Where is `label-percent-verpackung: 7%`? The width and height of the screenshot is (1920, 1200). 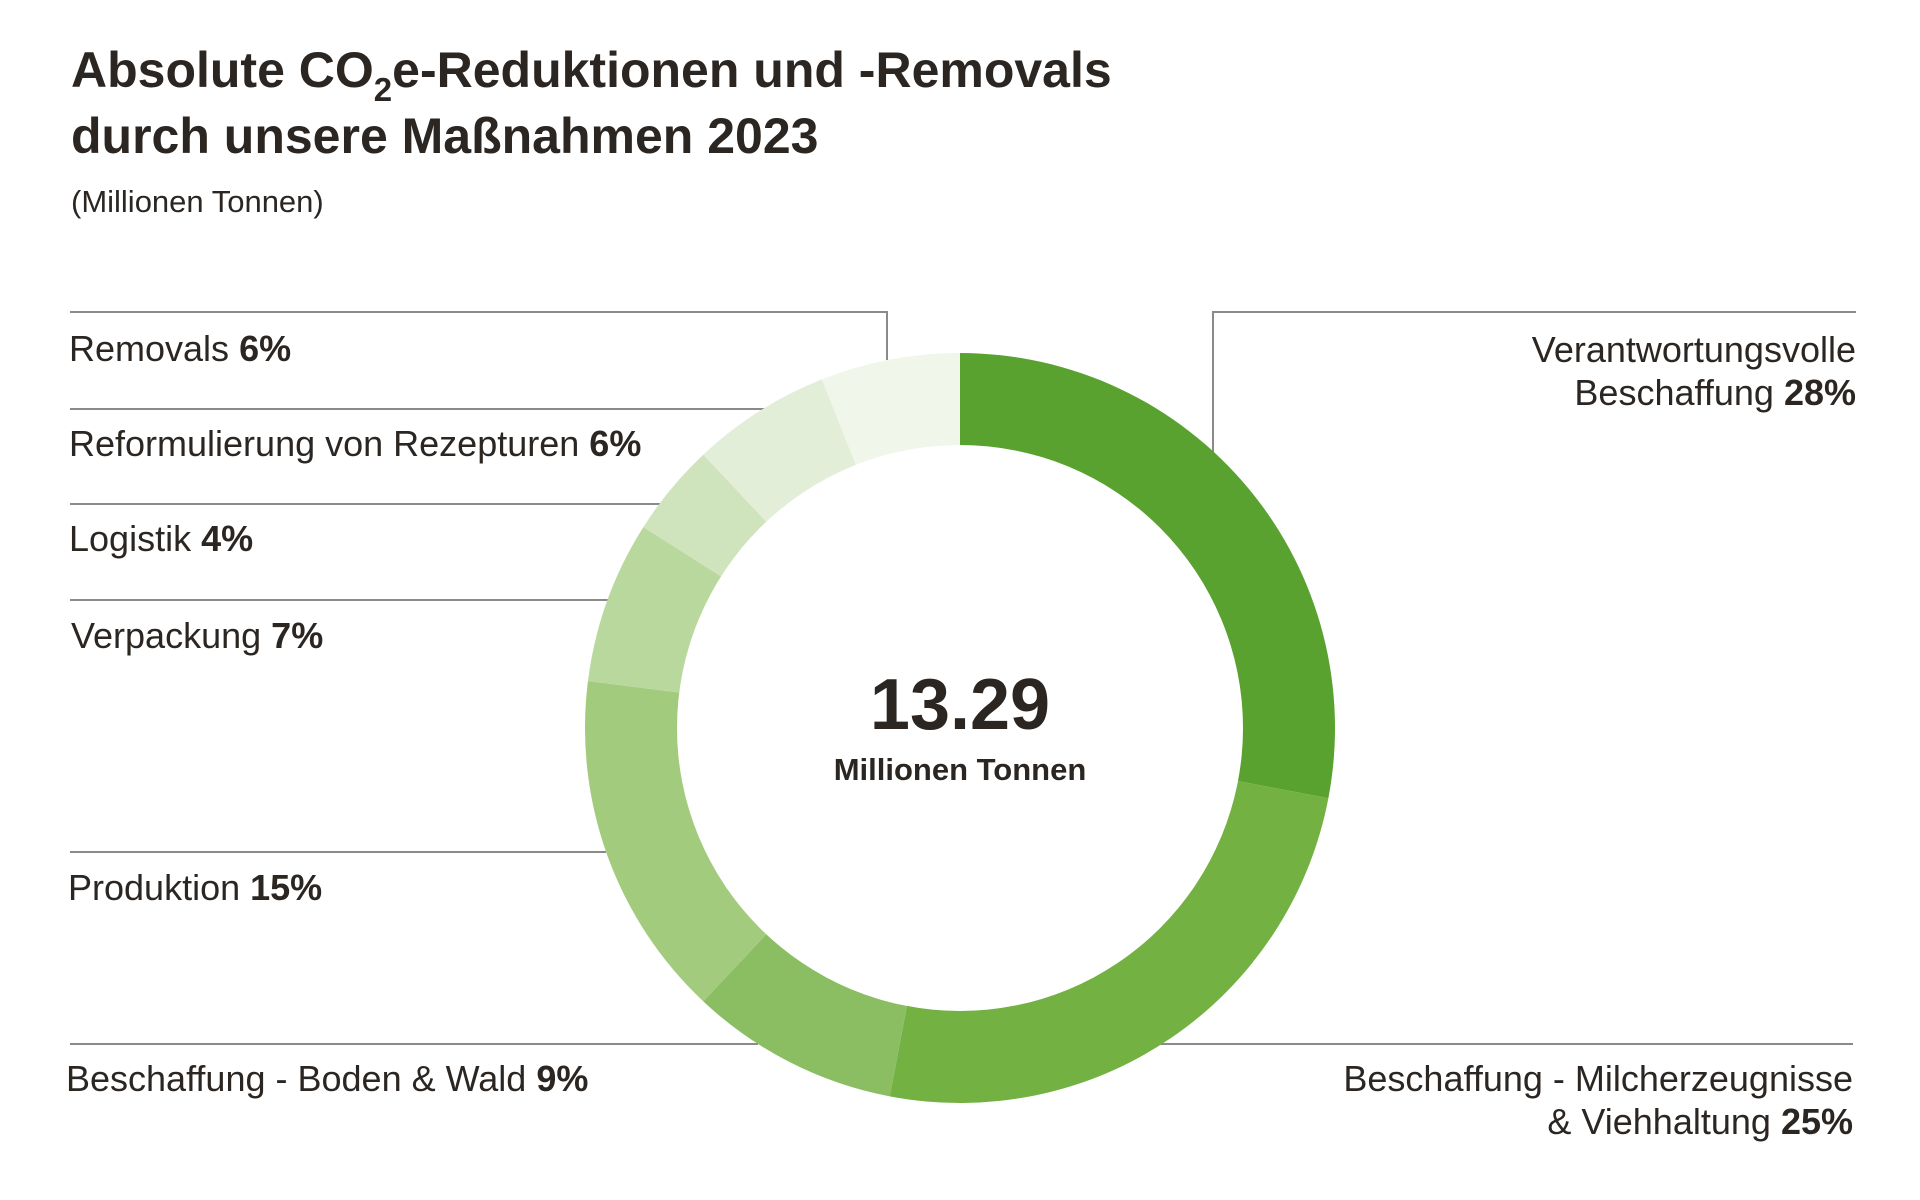 label-percent-verpackung: 7% is located at coordinates (297, 635).